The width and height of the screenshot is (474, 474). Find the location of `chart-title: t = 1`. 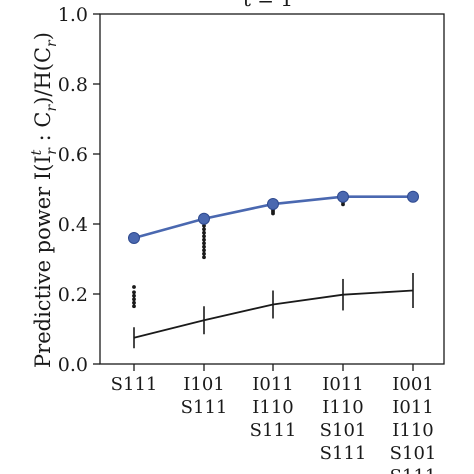

chart-title: t = 1 is located at coordinates (268, 5).